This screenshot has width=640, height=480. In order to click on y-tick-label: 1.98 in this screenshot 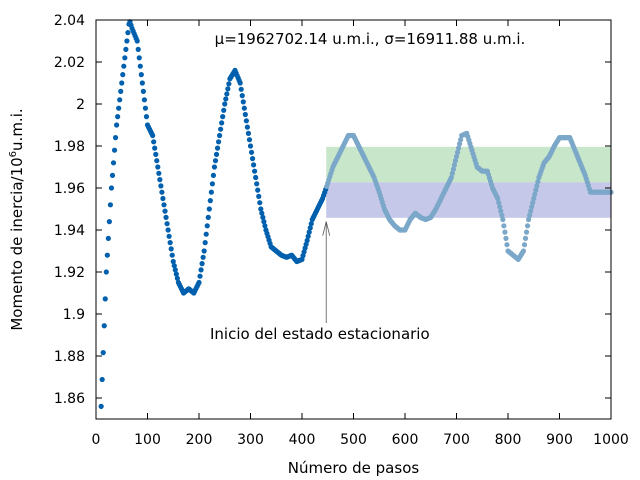, I will do `click(69, 147)`.